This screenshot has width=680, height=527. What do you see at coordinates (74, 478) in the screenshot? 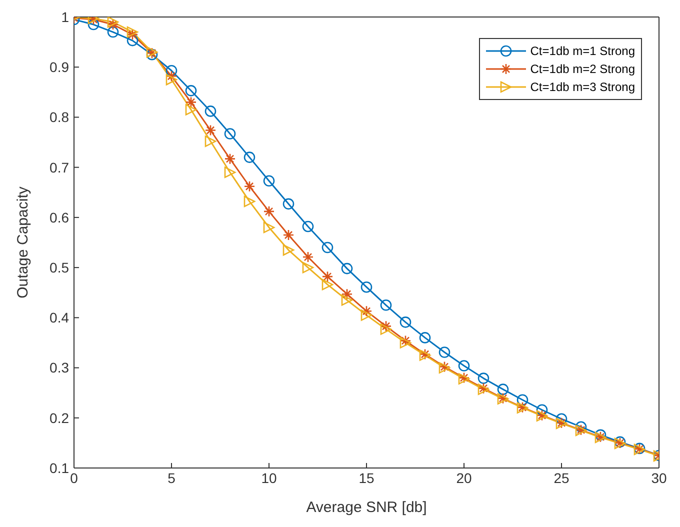
I see `x-tick-label: 0` at bounding box center [74, 478].